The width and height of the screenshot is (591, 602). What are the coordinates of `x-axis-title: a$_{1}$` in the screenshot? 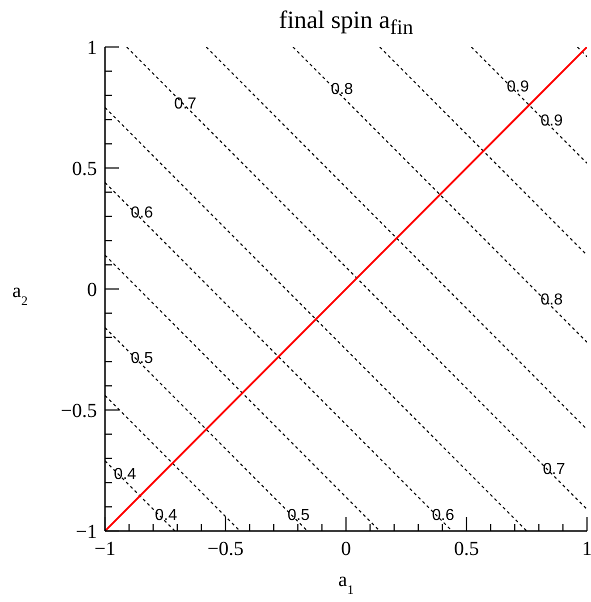 It's located at (346, 582).